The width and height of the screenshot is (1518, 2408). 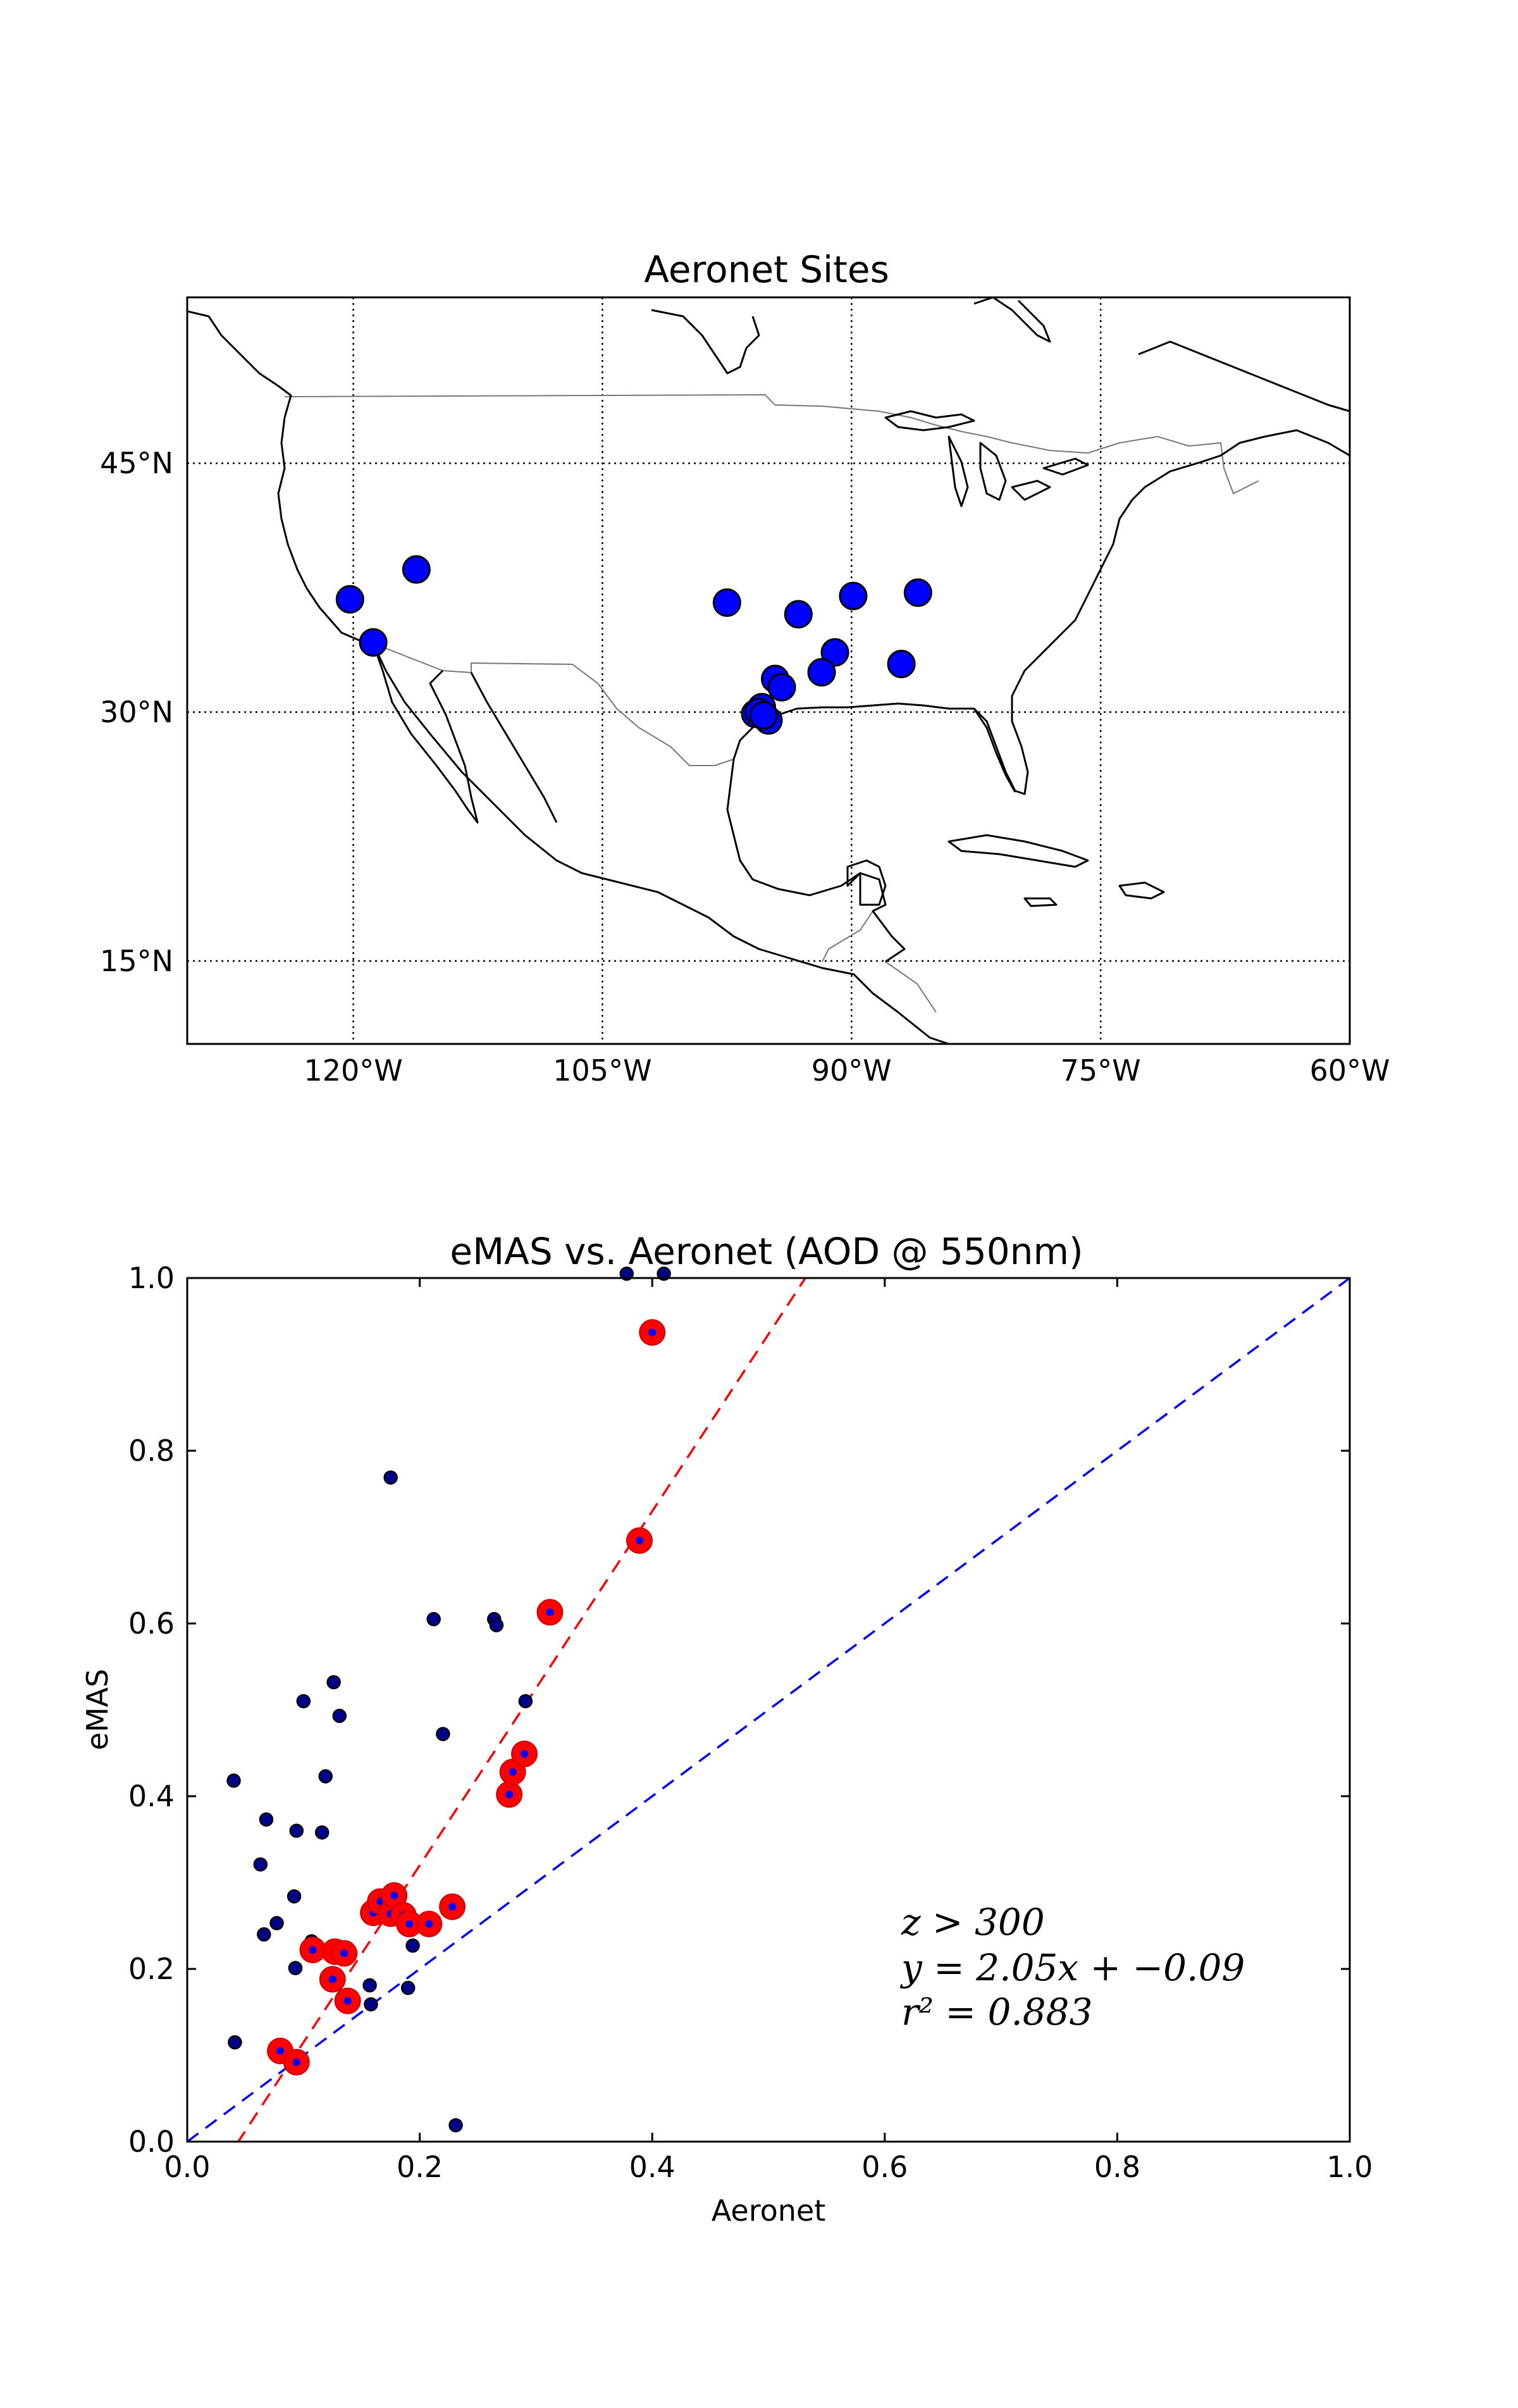 What do you see at coordinates (851, 1070) in the screenshot?
I see `lon-label: 90°W` at bounding box center [851, 1070].